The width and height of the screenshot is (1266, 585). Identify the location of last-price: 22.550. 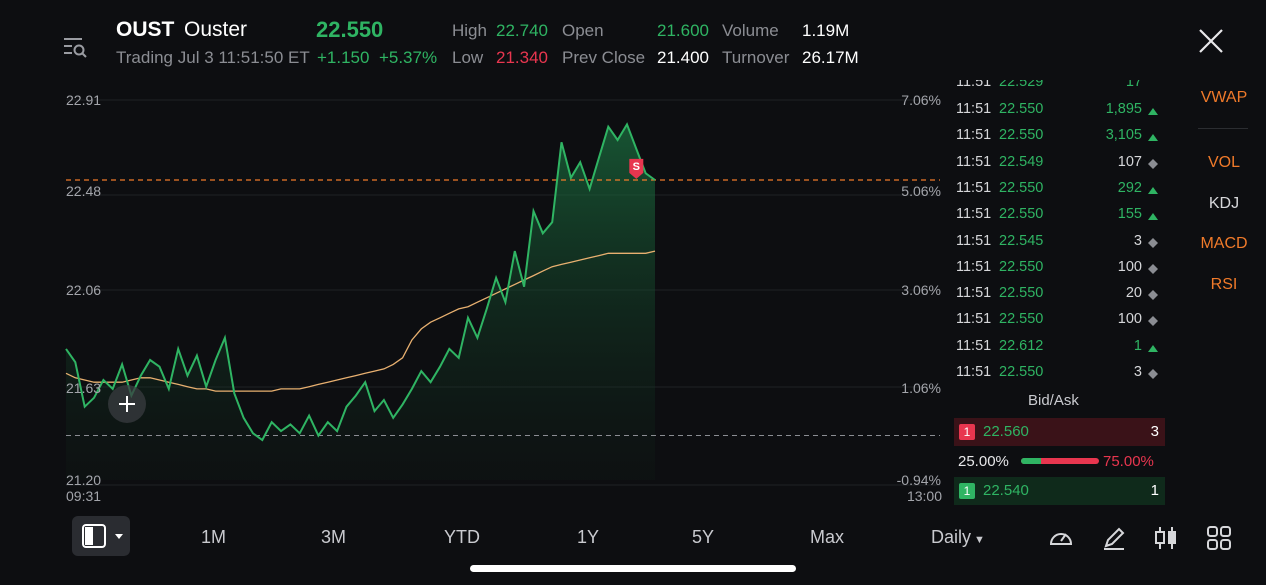
(350, 29).